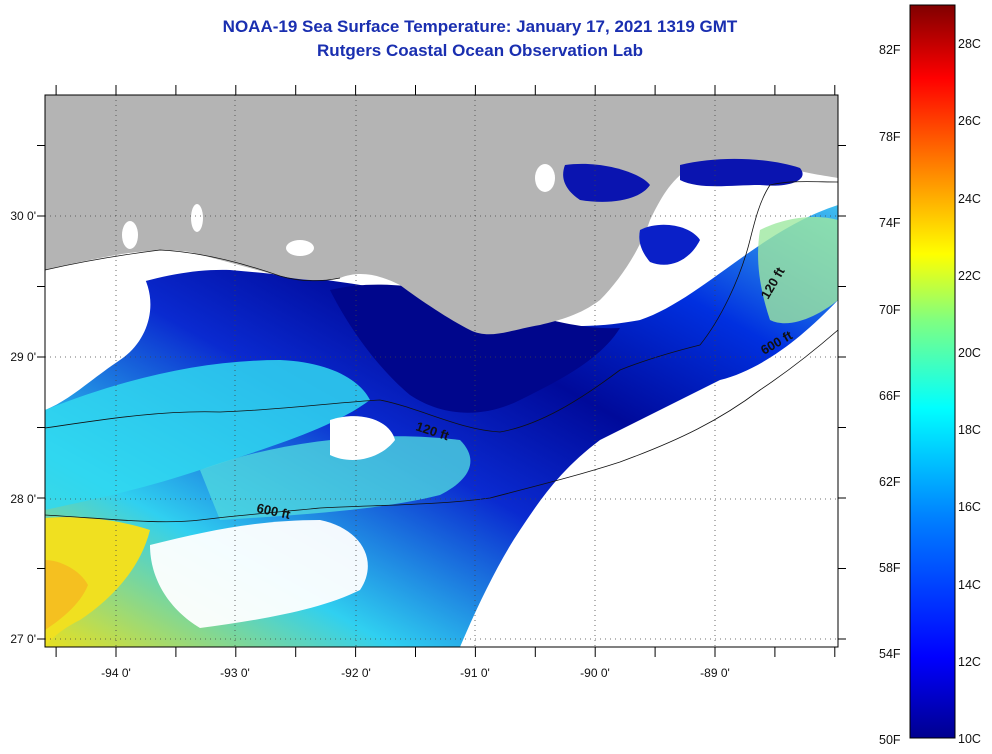  I want to click on colorbar-celsius-scale: 28C 26C 24C 22C 20C 18C 16C 14C 12C 10C, so click(969, 391).